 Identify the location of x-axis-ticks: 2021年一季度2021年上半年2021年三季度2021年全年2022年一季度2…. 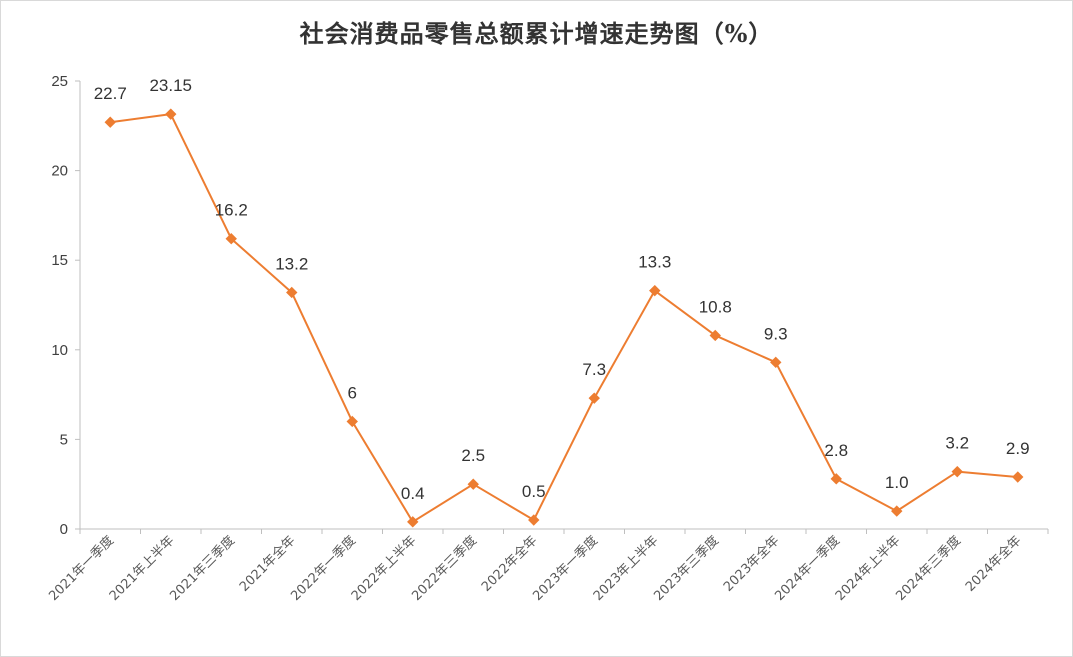
(547, 566).